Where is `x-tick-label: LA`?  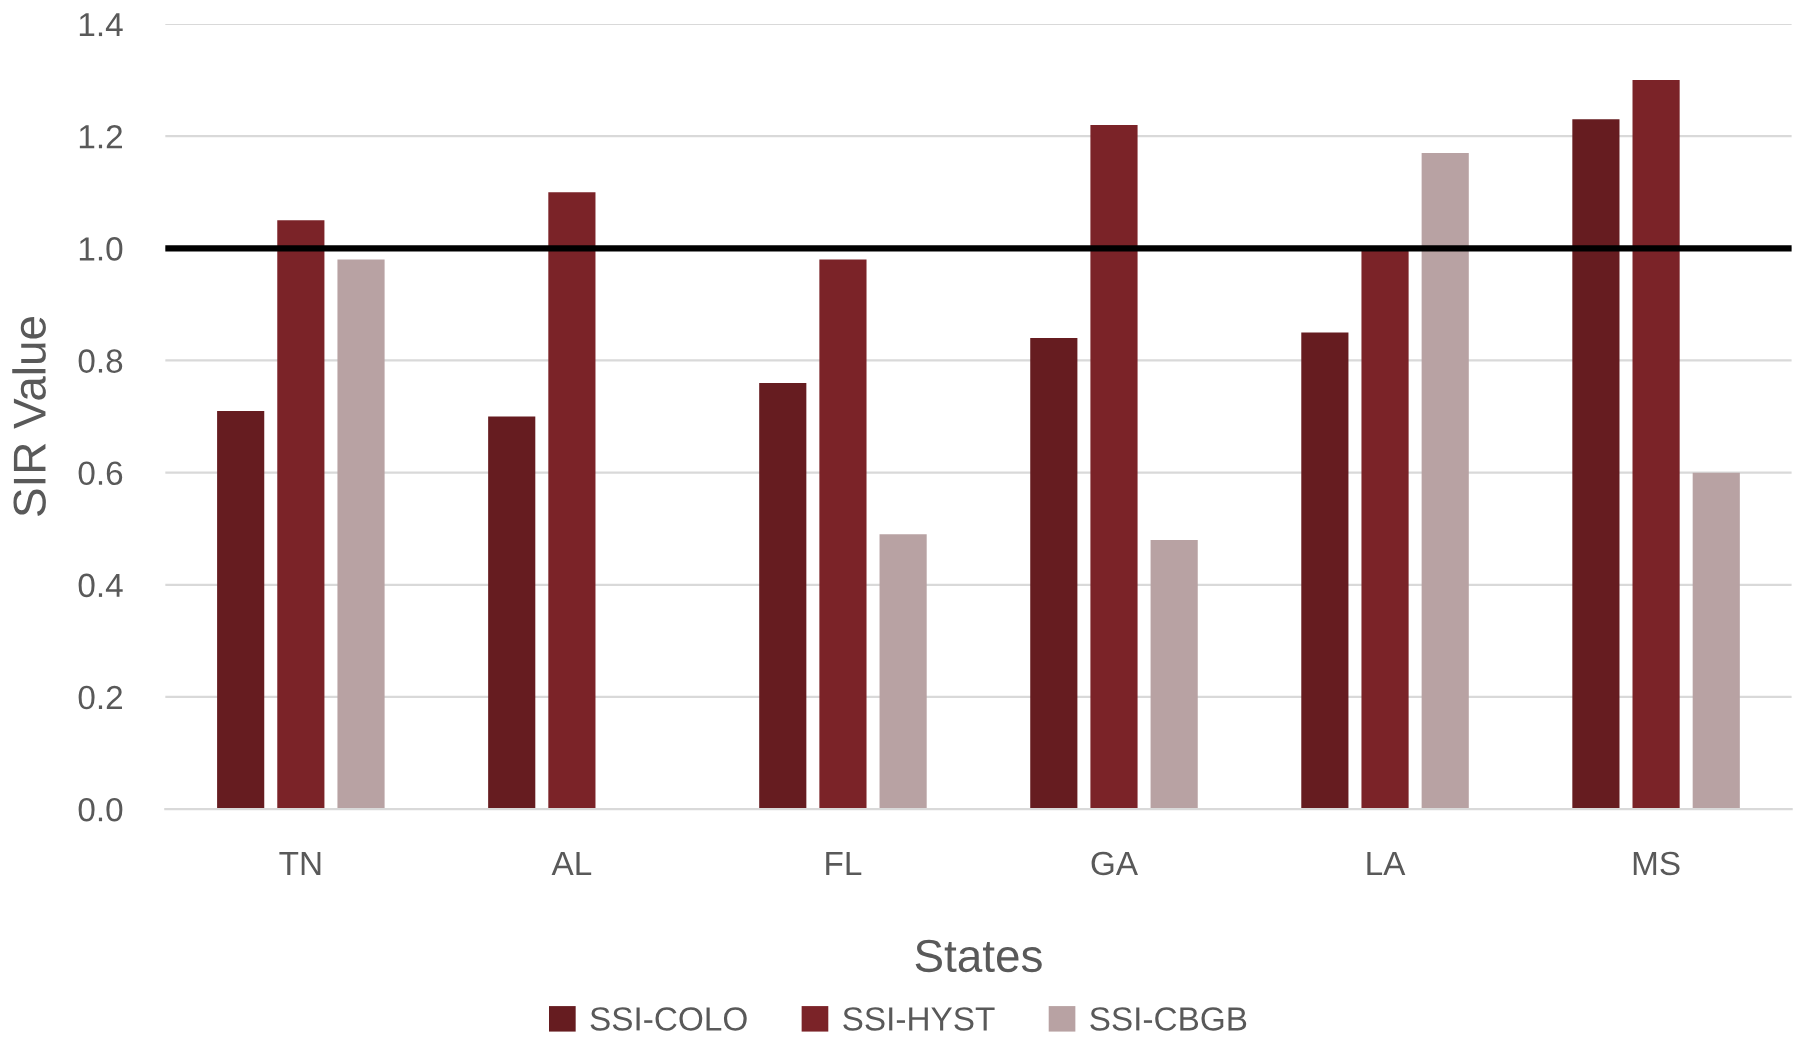 x-tick-label: LA is located at coordinates (1386, 863).